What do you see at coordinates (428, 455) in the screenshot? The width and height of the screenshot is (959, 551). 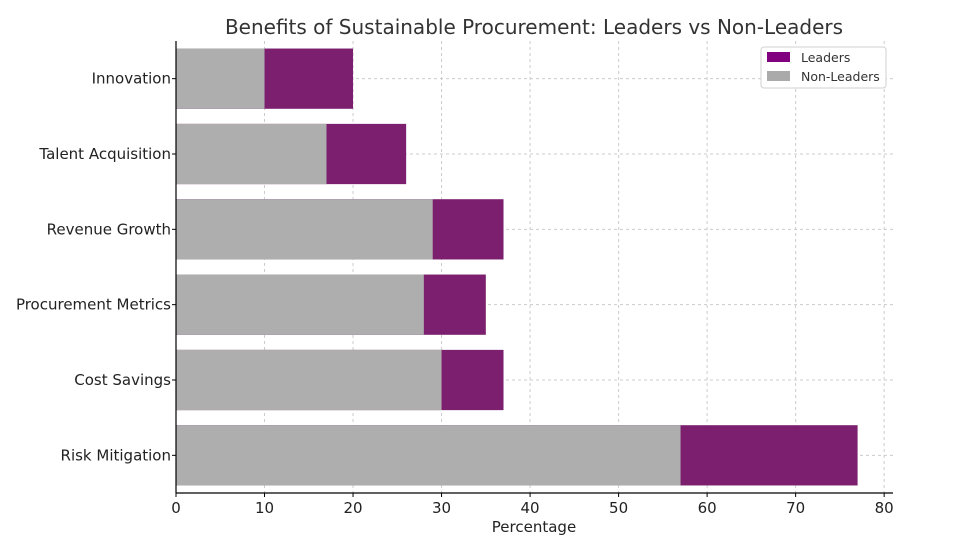 I see `bar-non-leaders-risk-mitigation` at bounding box center [428, 455].